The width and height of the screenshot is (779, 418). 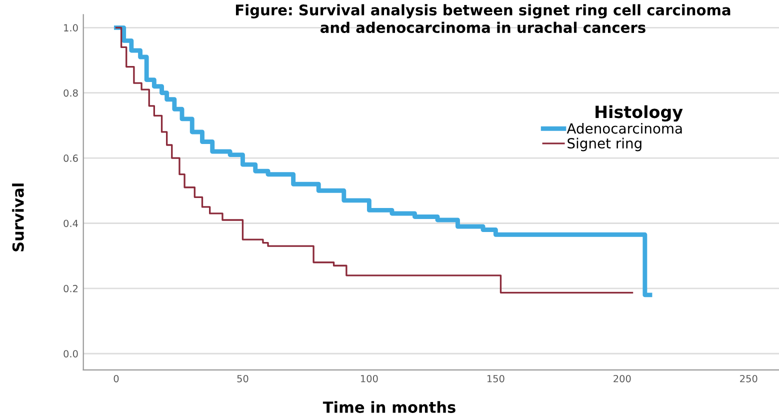 I want to click on y-tick-label: 0.8, so click(x=71, y=93).